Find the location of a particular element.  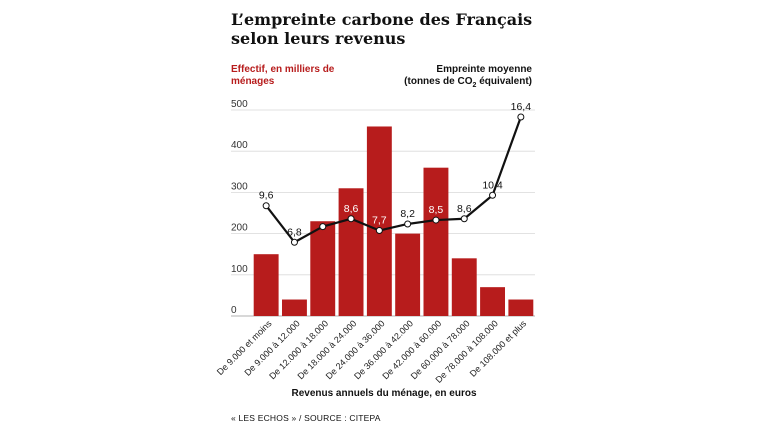

line-label-7: 8,5 is located at coordinates (436, 210).